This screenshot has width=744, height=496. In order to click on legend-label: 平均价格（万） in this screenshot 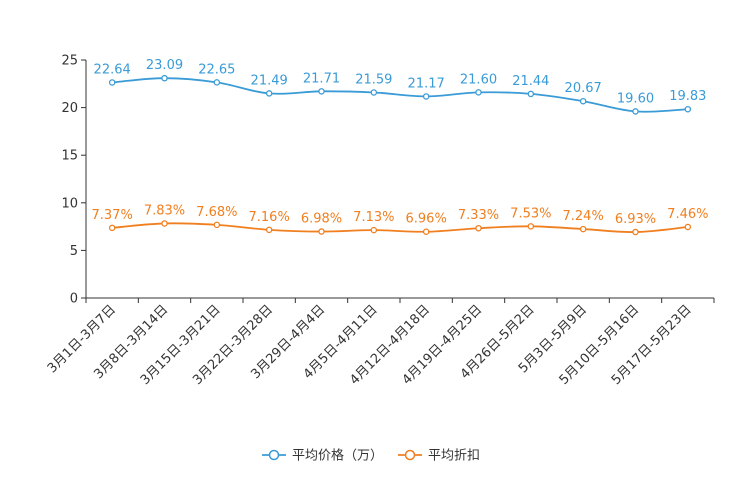, I will do `click(337, 456)`.